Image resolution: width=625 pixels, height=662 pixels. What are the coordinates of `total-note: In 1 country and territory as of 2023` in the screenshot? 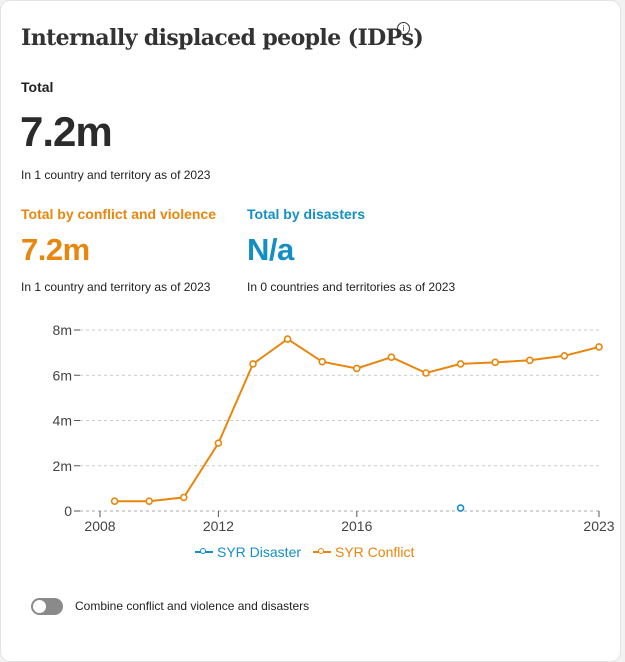 It's located at (116, 175).